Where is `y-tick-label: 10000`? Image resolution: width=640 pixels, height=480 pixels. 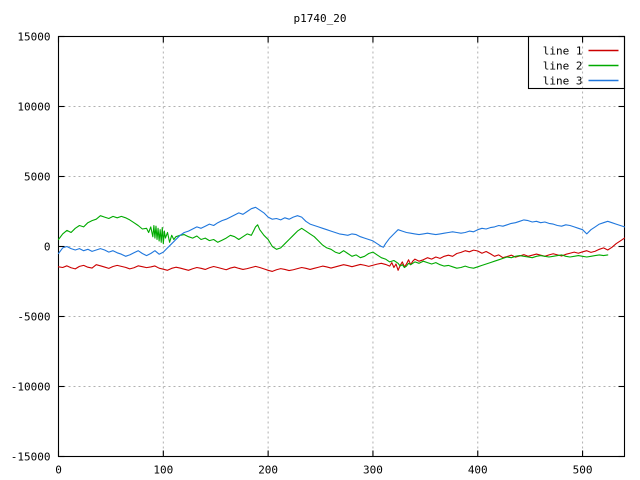 y-tick-label: 10000 is located at coordinates (33, 107).